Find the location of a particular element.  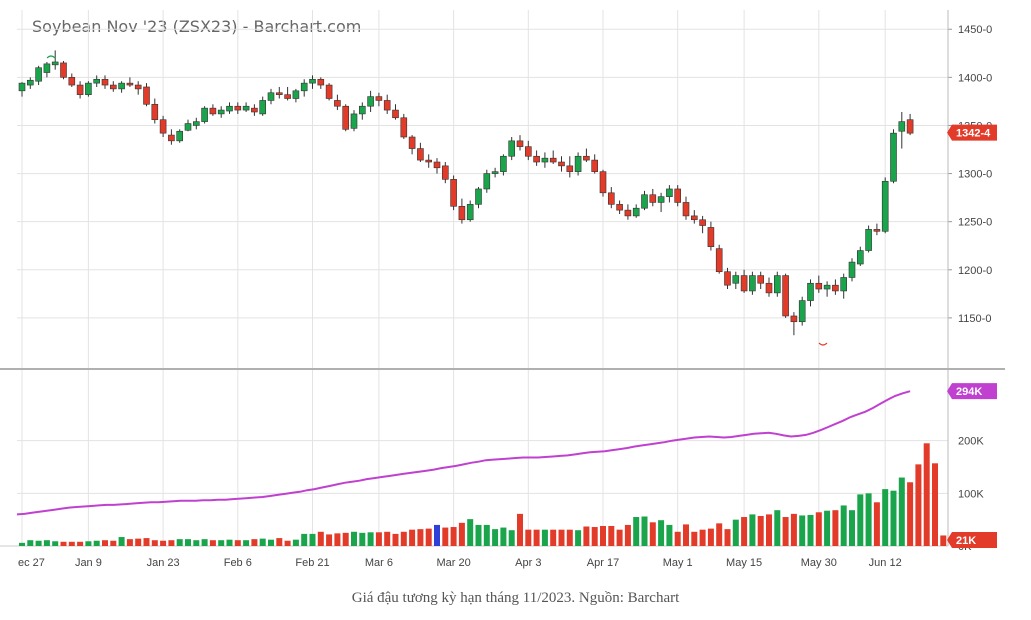

price-tick-label: 1400-0 is located at coordinates (975, 78).